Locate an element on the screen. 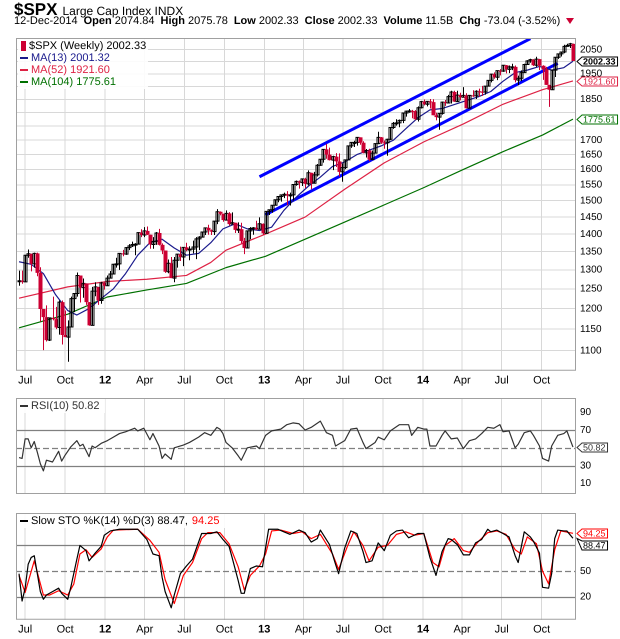 This screenshot has width=620, height=639. legend-label: MA(104) 1775.61 is located at coordinates (73, 82).